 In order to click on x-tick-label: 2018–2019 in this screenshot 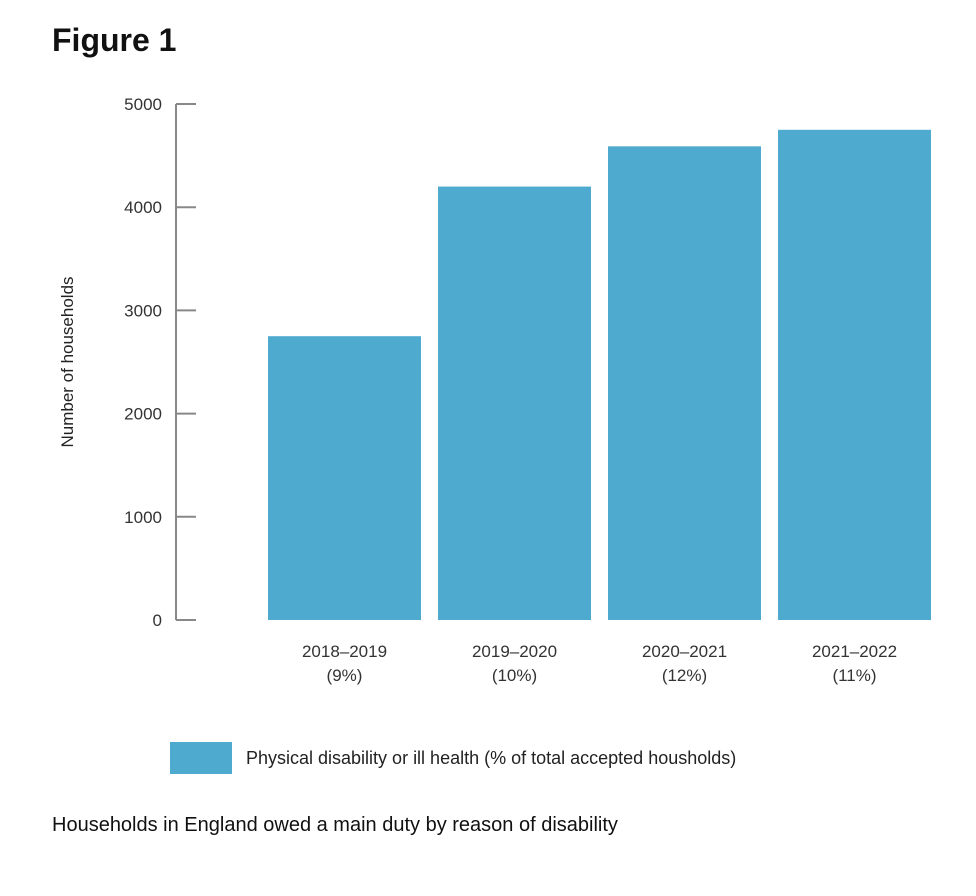, I will do `click(344, 651)`.